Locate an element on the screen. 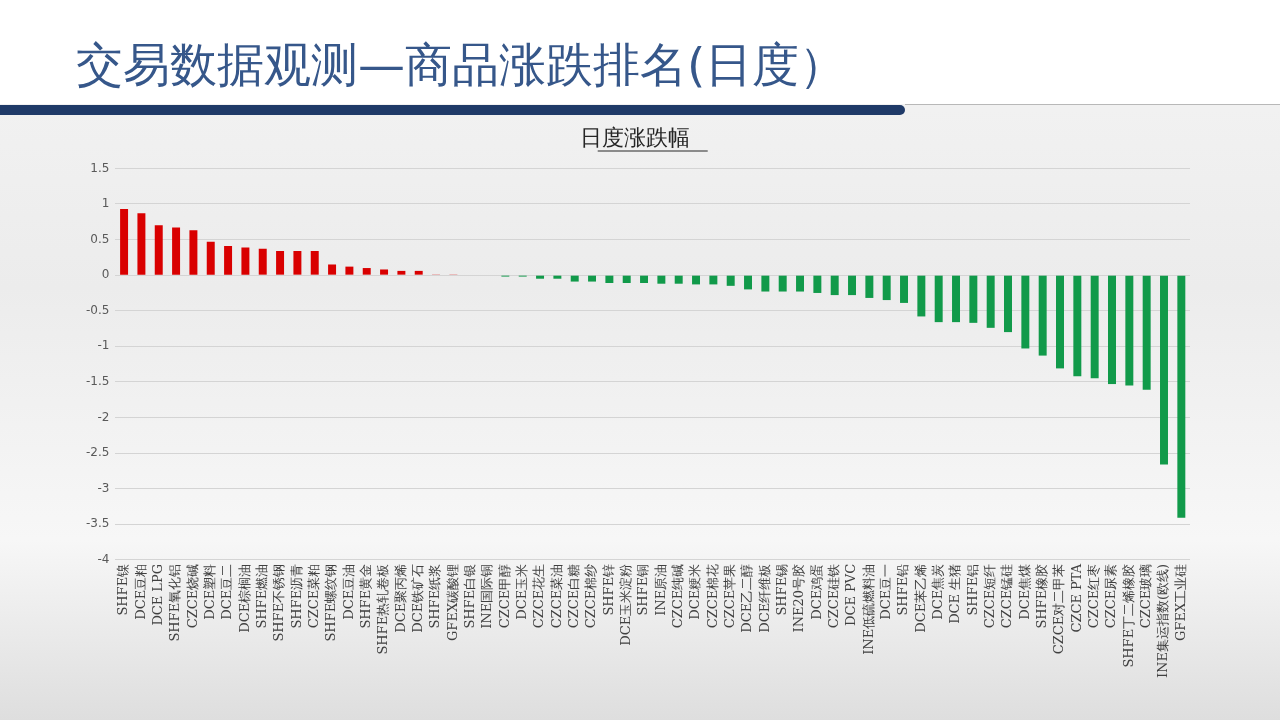 The width and height of the screenshot is (1280, 720). y-tick-label: -0.5 is located at coordinates (97, 309).